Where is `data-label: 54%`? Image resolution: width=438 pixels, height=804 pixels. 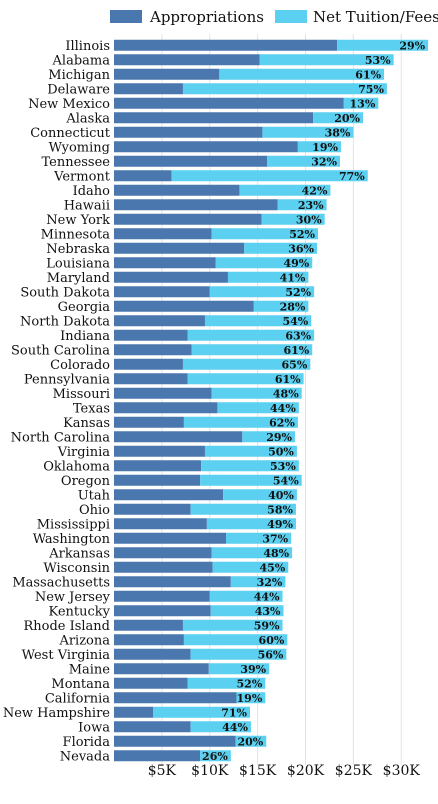
data-label: 54% is located at coordinates (286, 480).